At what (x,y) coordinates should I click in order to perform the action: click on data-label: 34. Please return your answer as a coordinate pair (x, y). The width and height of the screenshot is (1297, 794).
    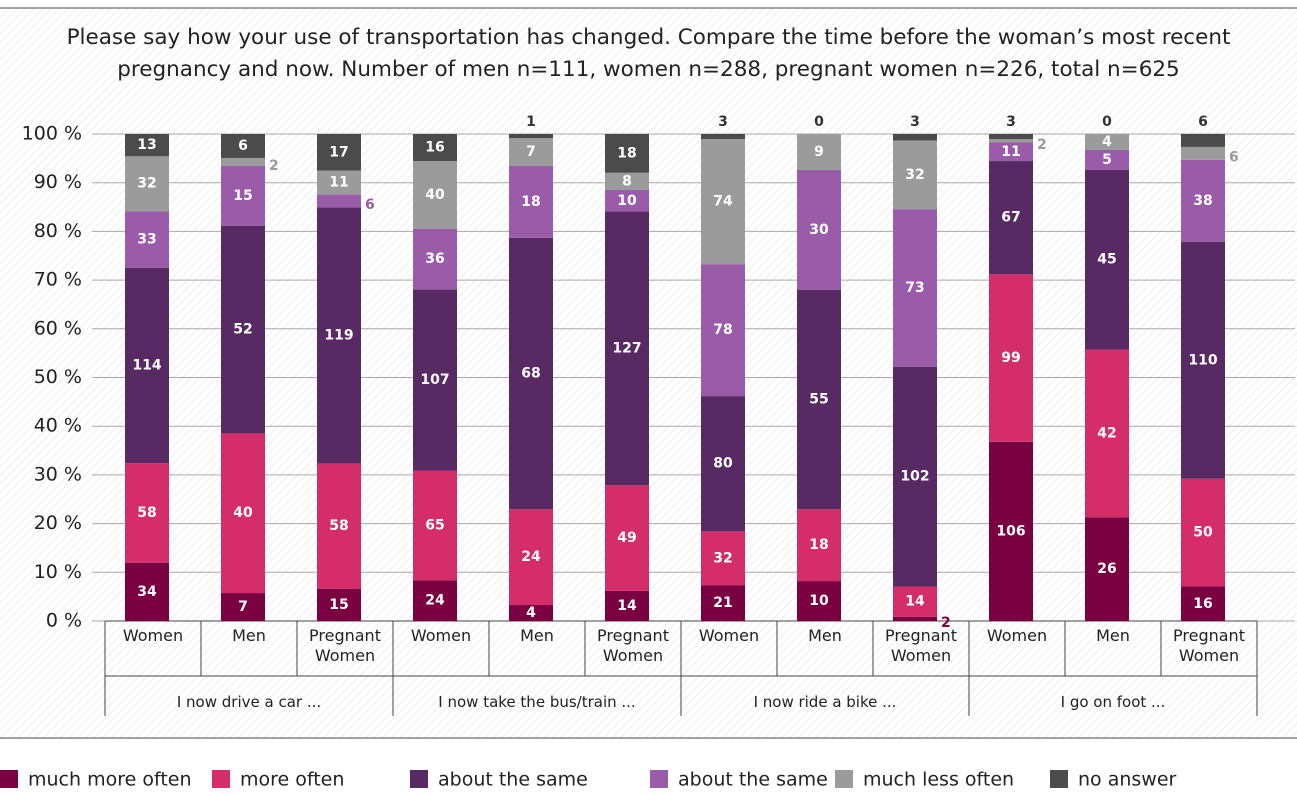
    Looking at the image, I should click on (147, 592).